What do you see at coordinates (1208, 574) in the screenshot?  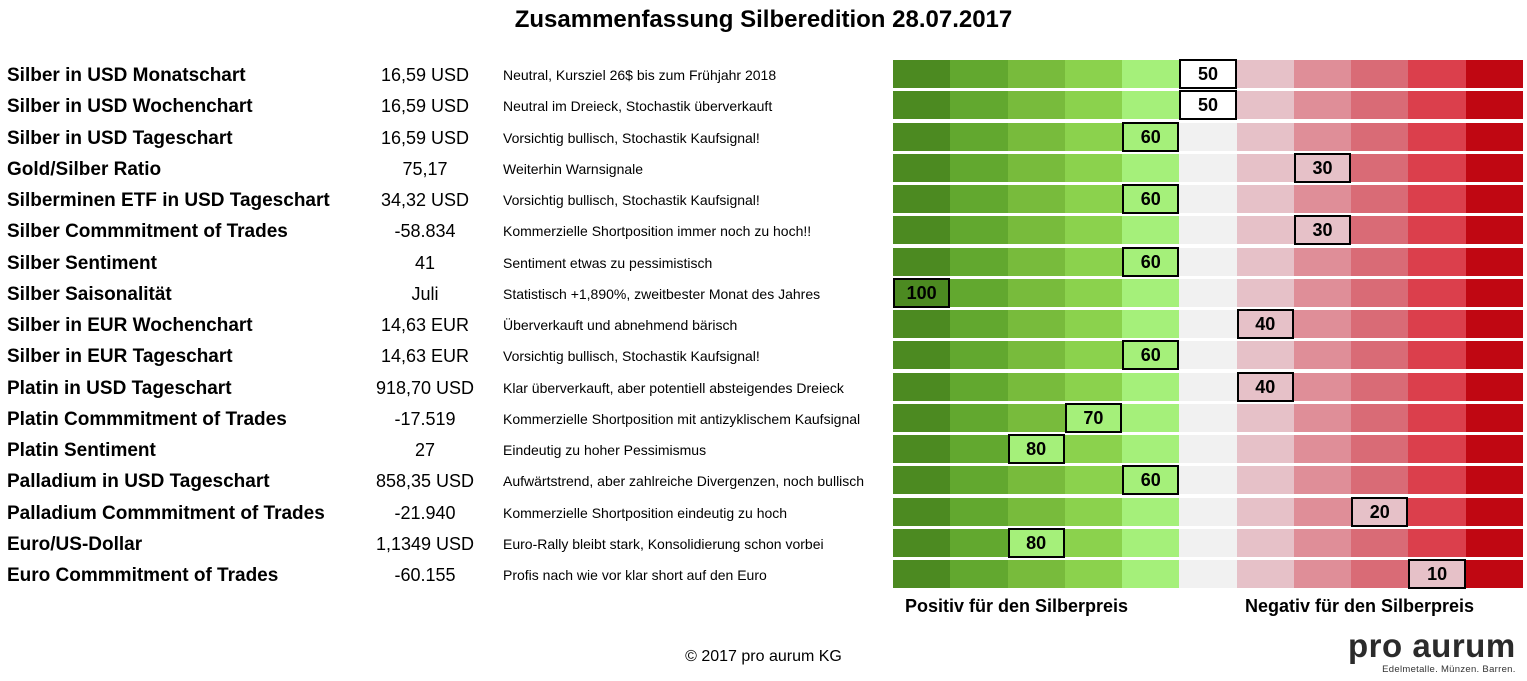 I see `score-scale: 10` at bounding box center [1208, 574].